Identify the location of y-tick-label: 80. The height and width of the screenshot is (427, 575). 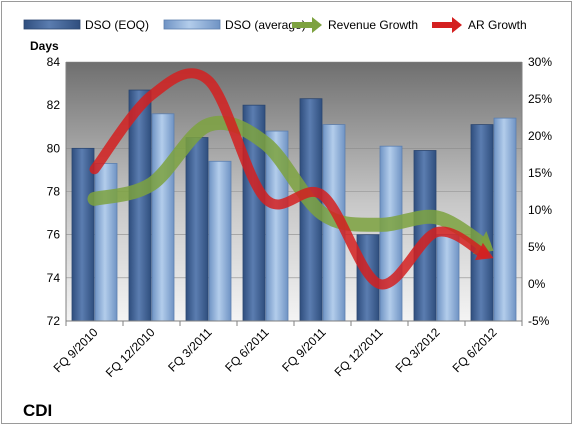
(54, 148).